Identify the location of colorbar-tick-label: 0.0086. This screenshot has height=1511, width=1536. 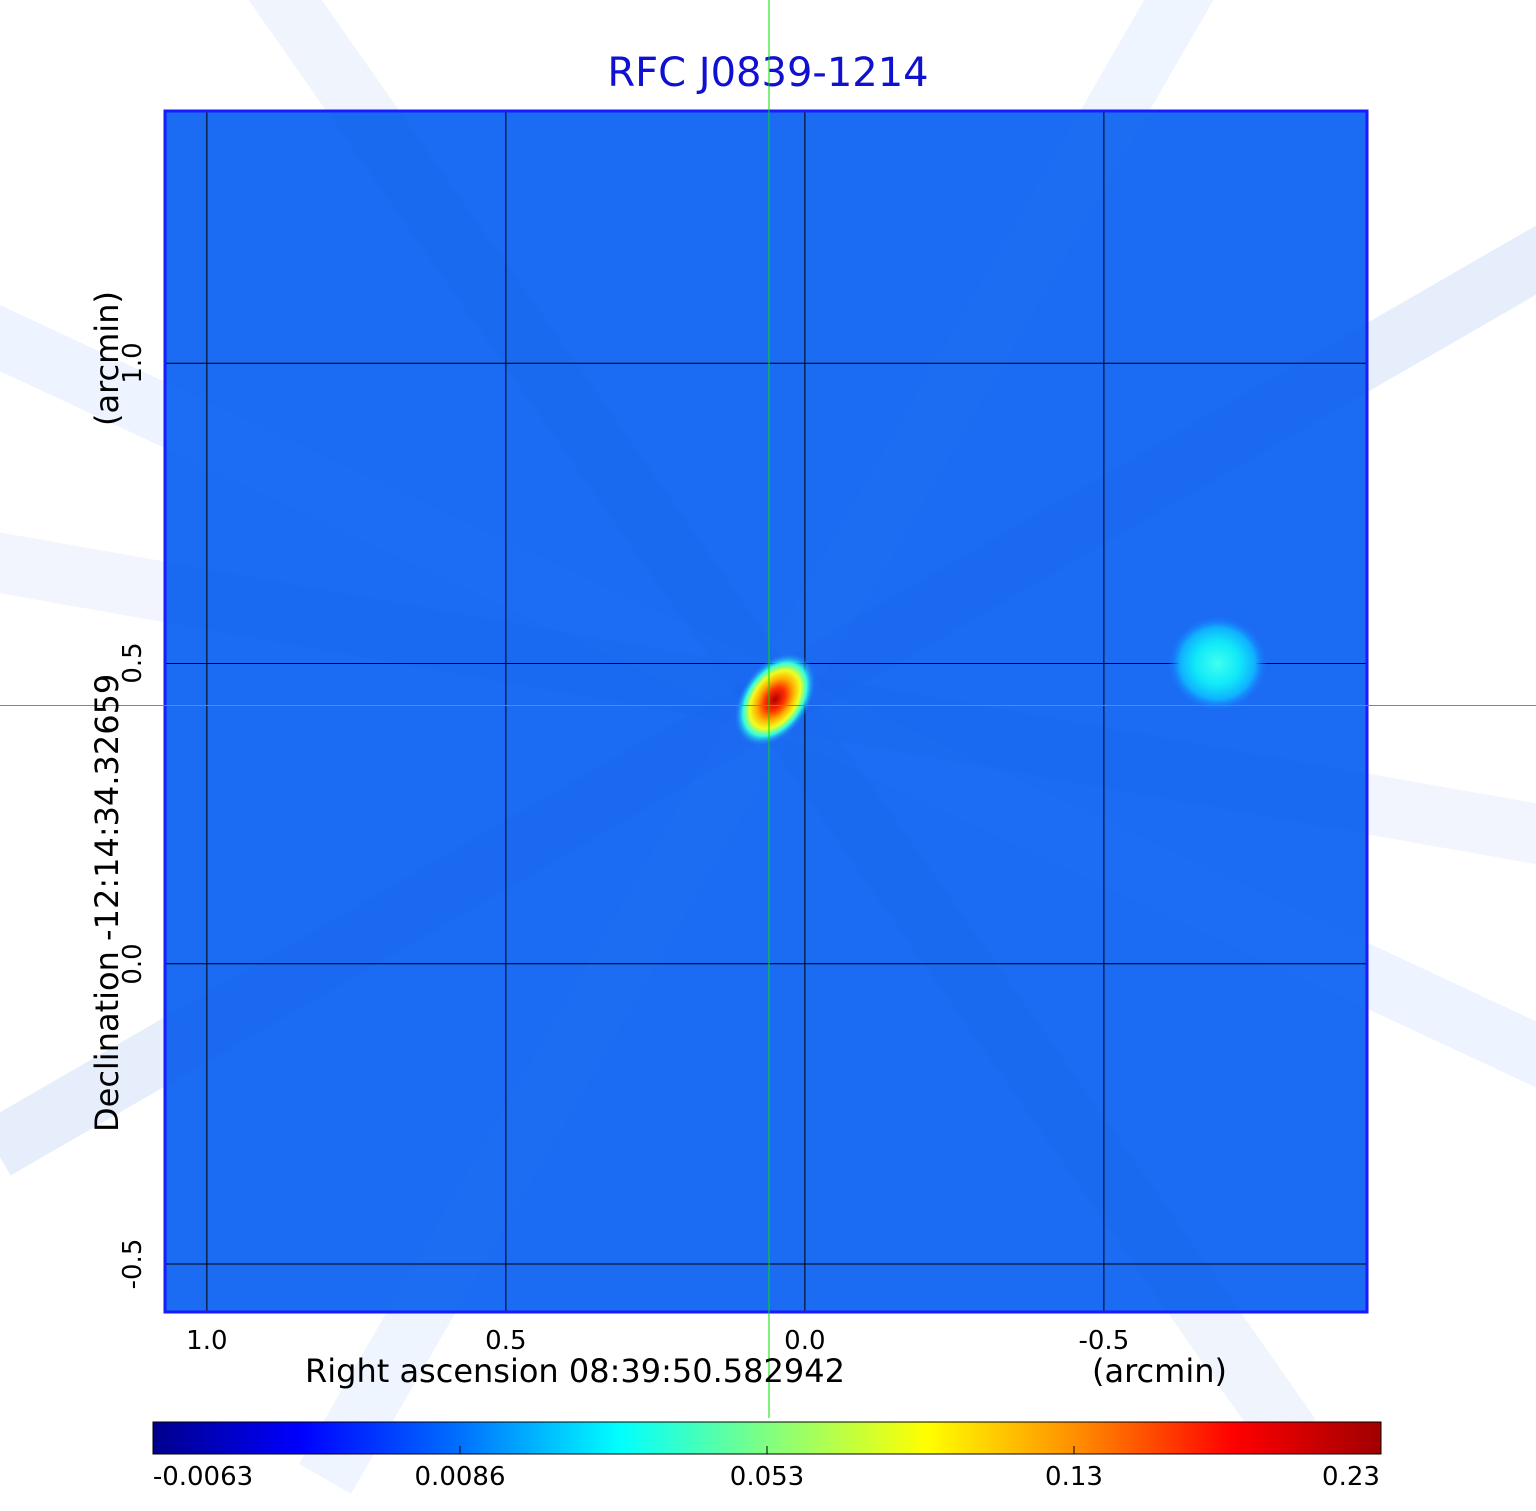
(460, 1477).